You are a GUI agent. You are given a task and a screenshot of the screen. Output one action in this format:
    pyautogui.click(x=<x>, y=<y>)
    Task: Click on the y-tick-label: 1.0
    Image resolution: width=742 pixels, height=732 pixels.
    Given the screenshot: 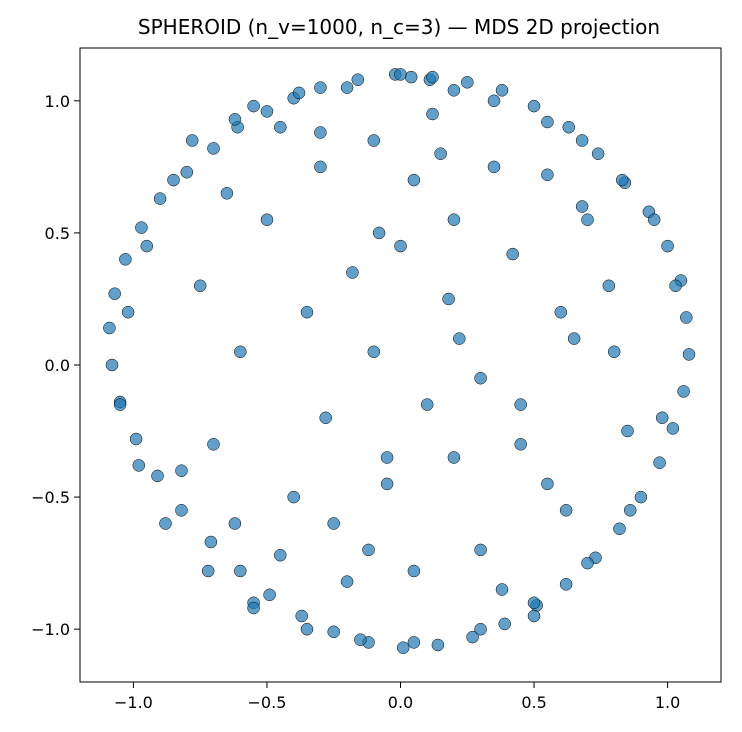 What is the action you would take?
    pyautogui.click(x=57, y=101)
    